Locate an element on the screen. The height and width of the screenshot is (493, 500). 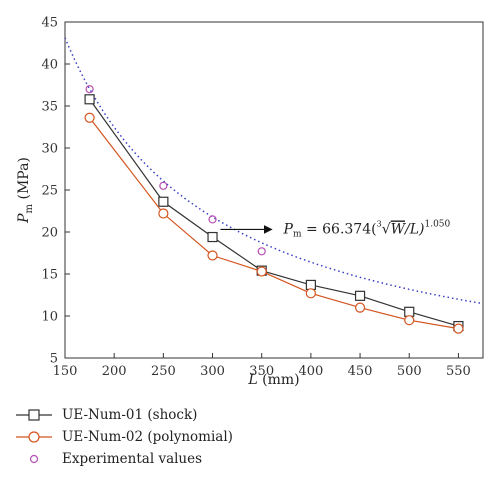
legend-item-experimental: Experimental values is located at coordinates (192, 459).